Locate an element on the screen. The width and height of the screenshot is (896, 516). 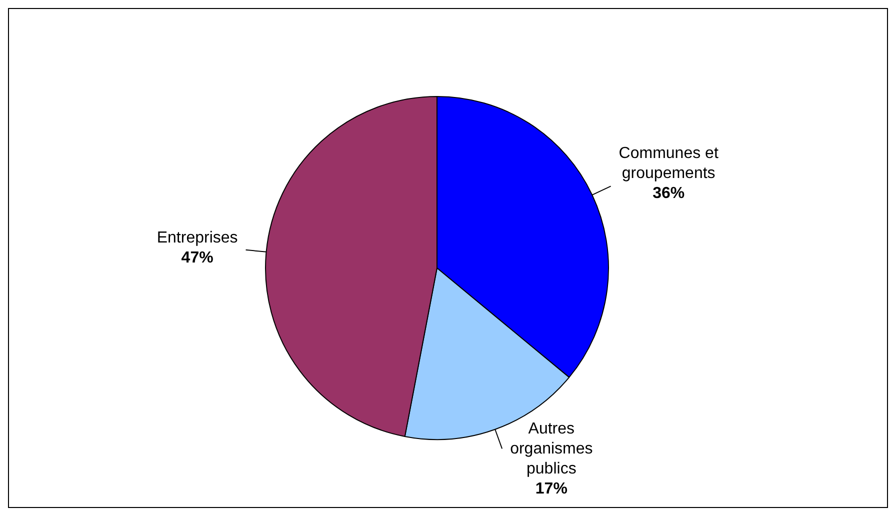
data-label: 36% is located at coordinates (668, 193).